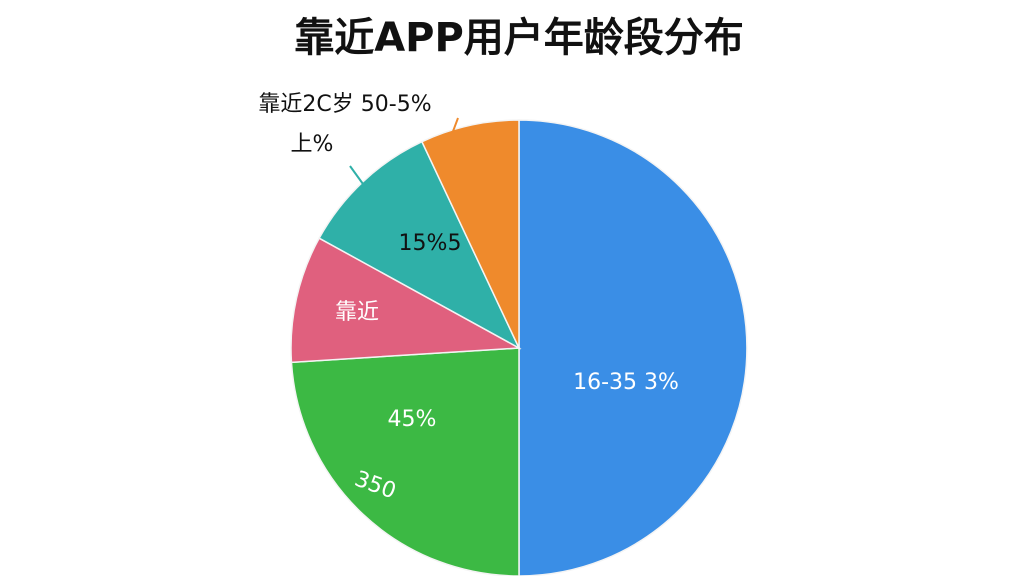 Image resolution: width=1024 pixels, height=576 pixels. I want to click on slice-annotation: 45%, so click(412, 419).